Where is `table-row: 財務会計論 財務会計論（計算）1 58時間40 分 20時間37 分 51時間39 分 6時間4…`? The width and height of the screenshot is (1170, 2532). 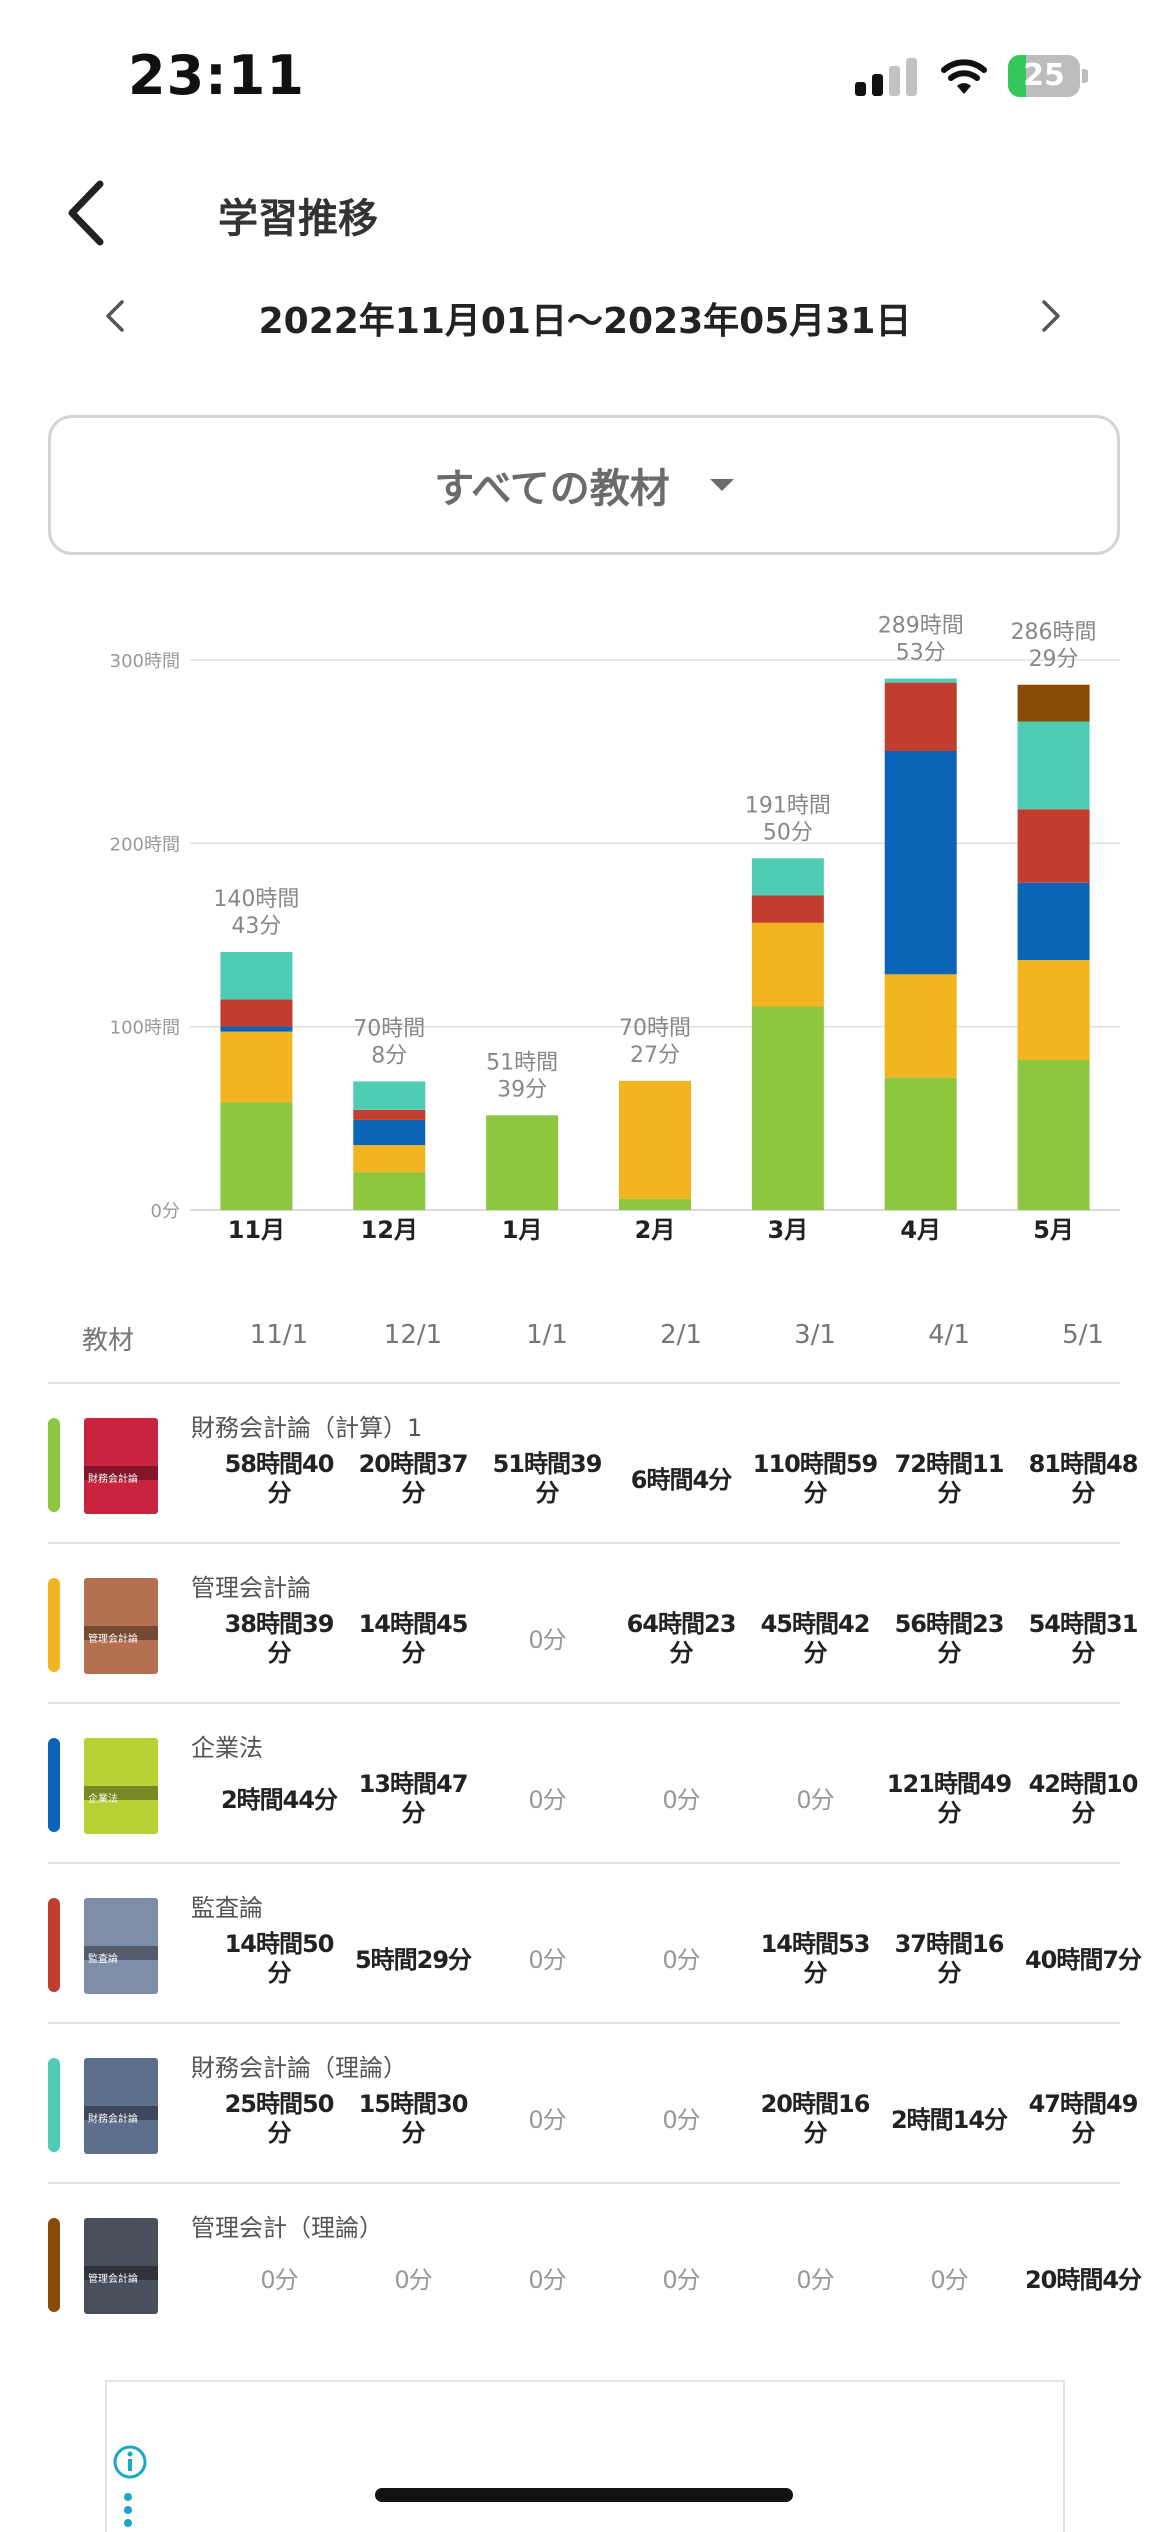 table-row: 財務会計論 財務会計論（計算）1 58時間40 分 20時間37 分 51時間39 分 6時間4… is located at coordinates (593, 1463).